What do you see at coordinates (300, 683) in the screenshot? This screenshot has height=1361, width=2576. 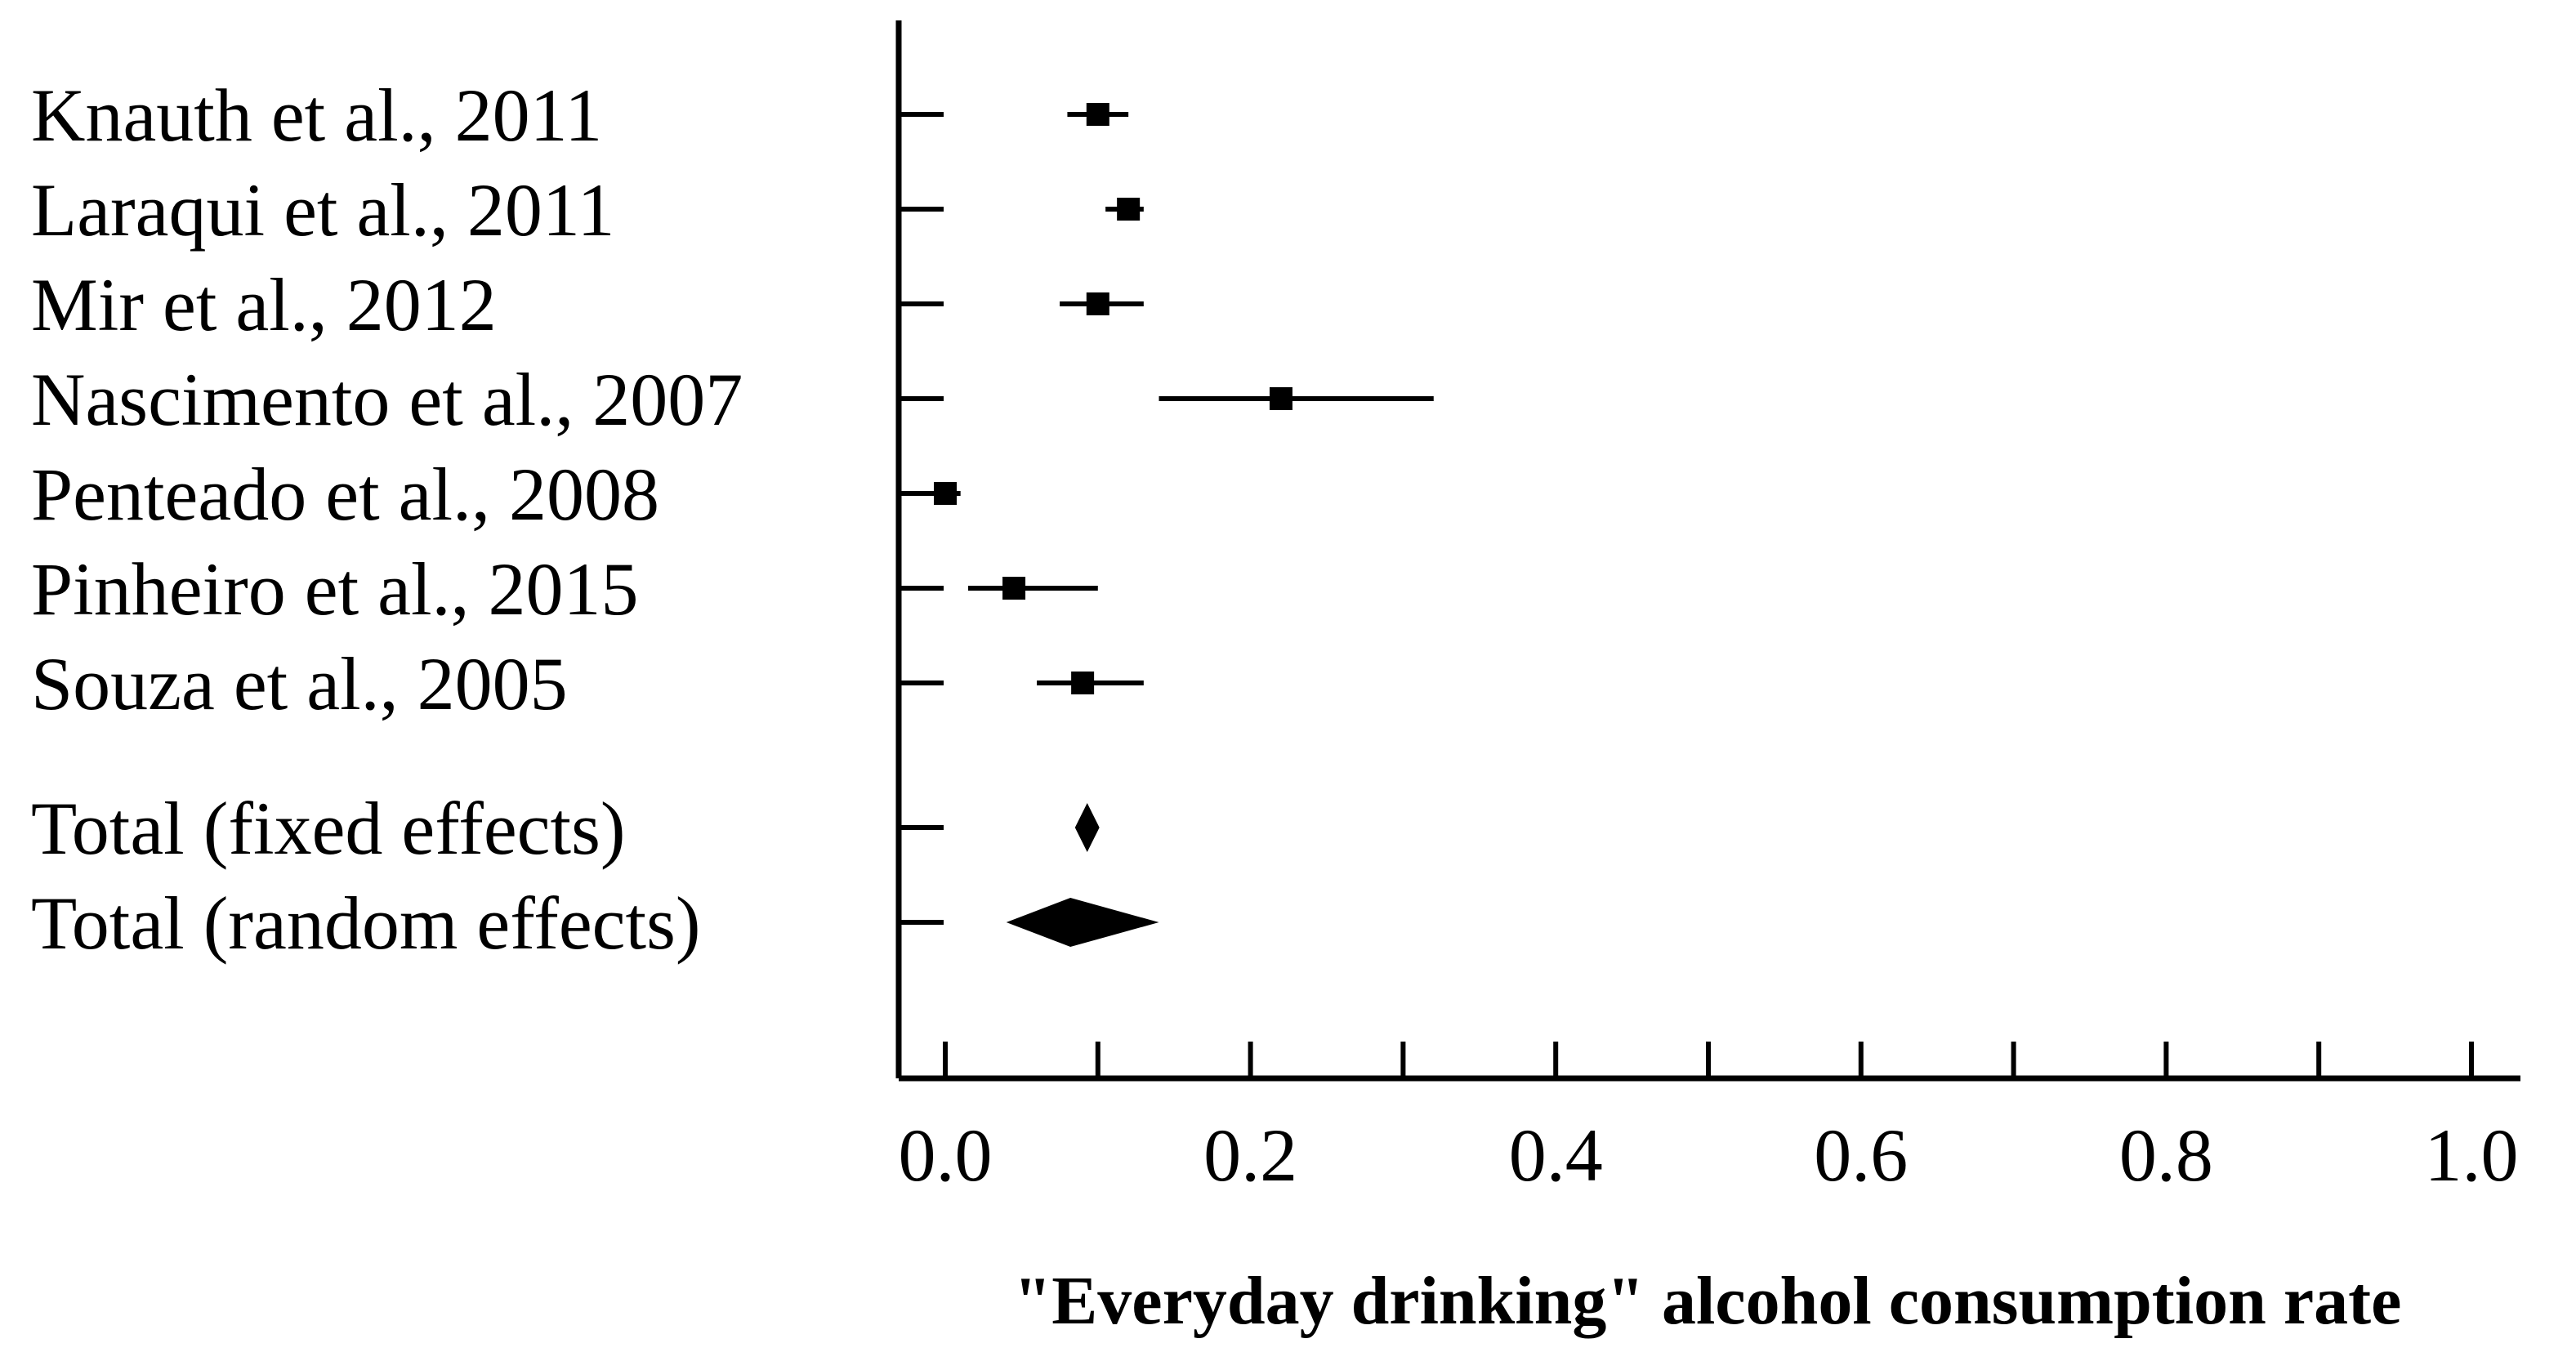 I see `study-label: Souza et al., 2005` at bounding box center [300, 683].